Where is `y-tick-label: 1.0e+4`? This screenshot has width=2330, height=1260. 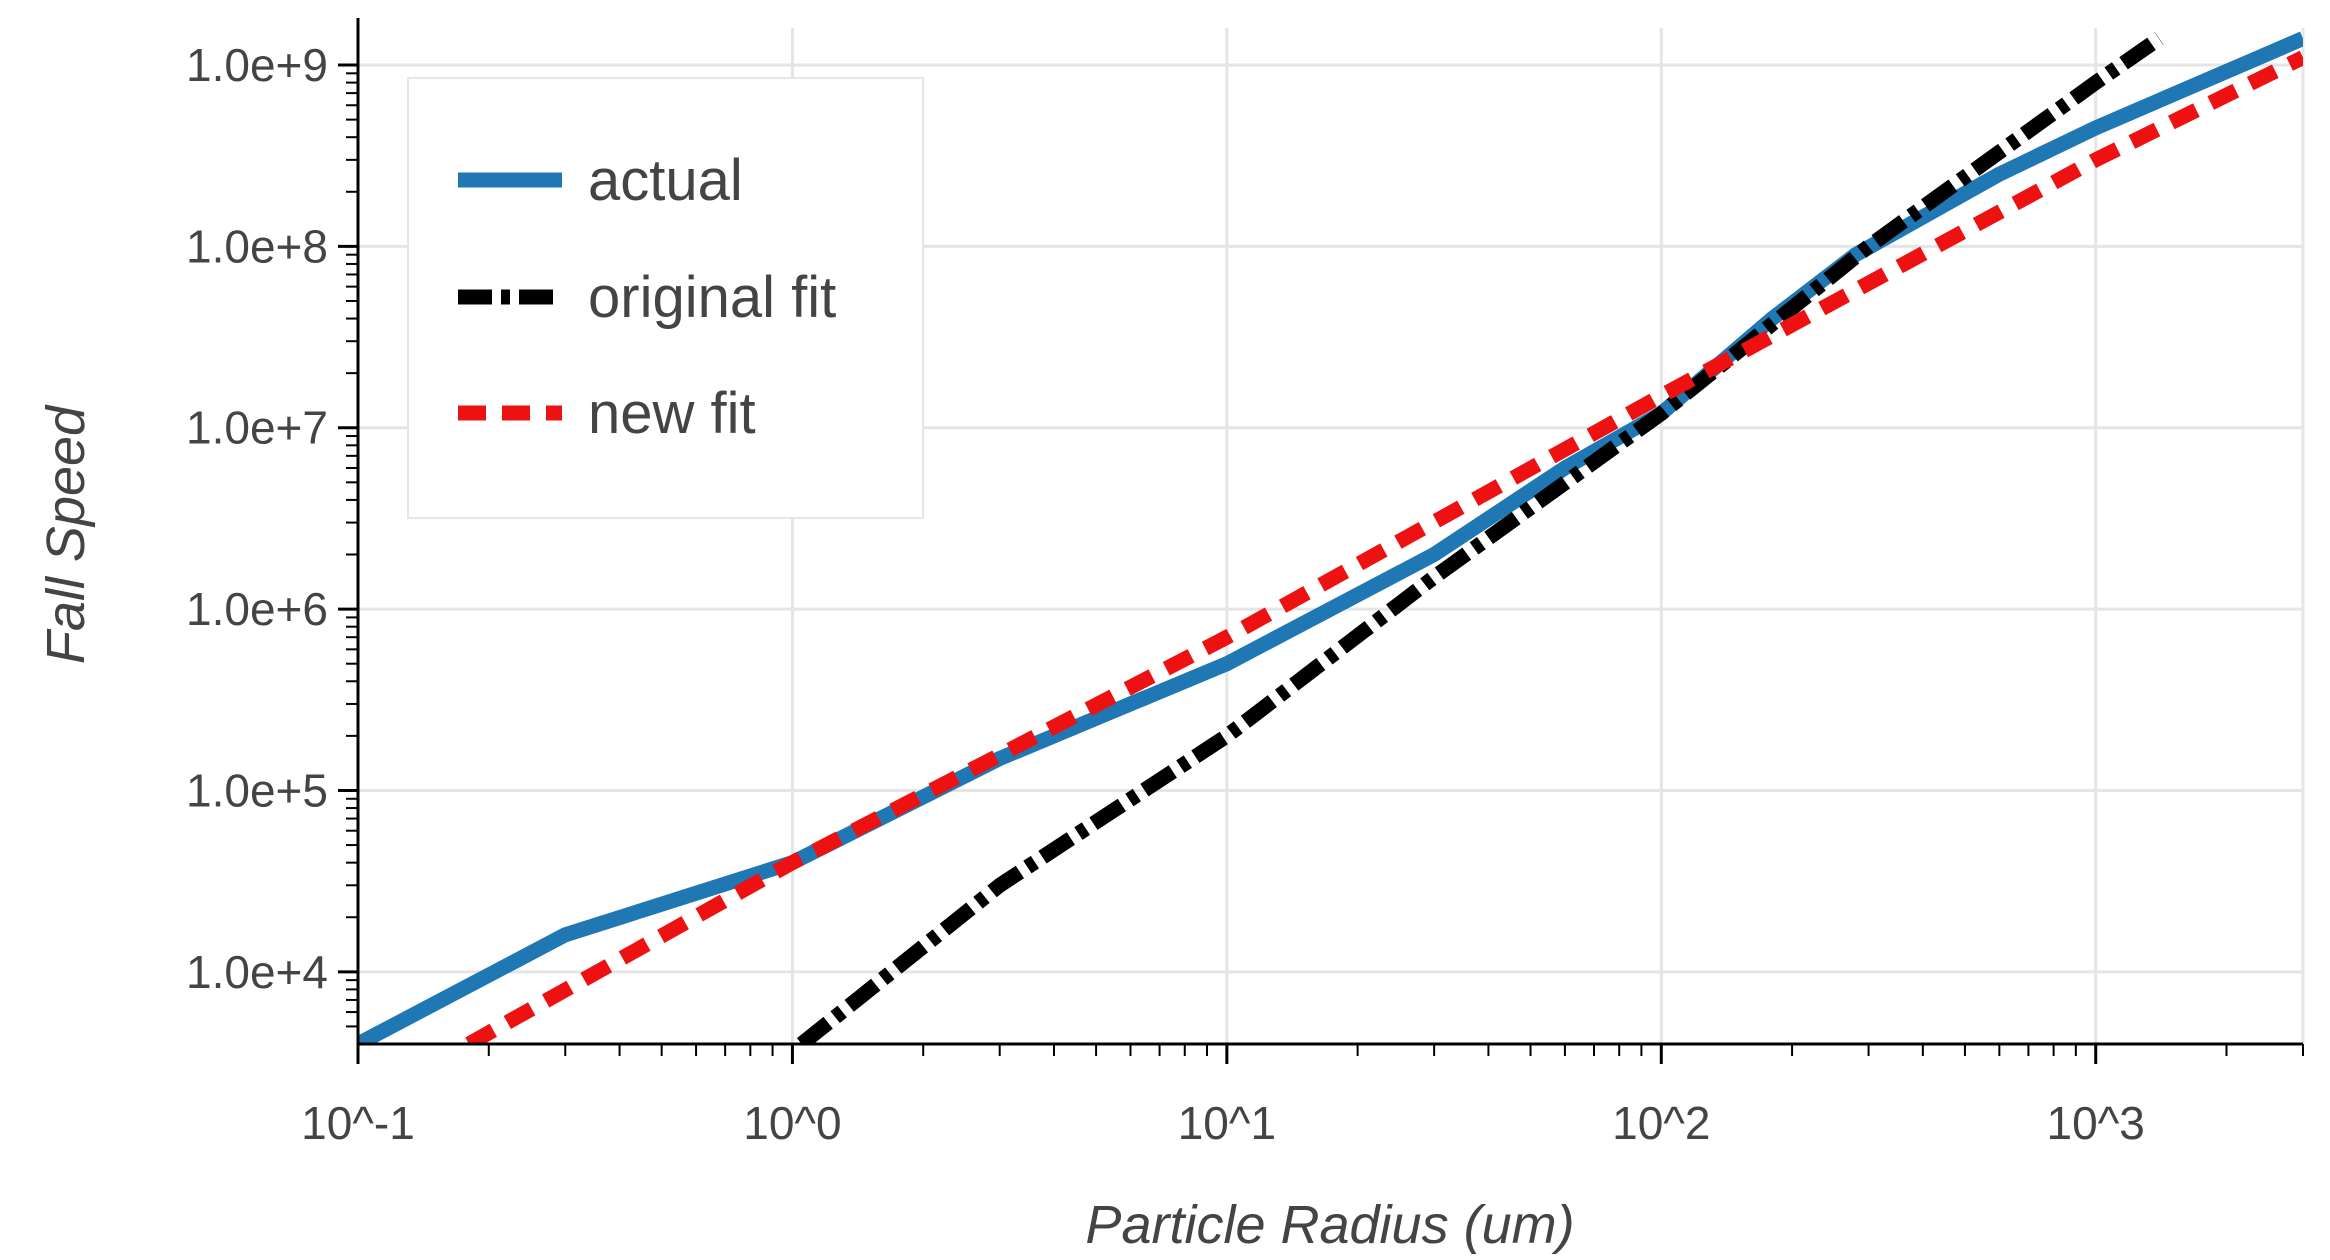
y-tick-label: 1.0e+4 is located at coordinates (257, 972).